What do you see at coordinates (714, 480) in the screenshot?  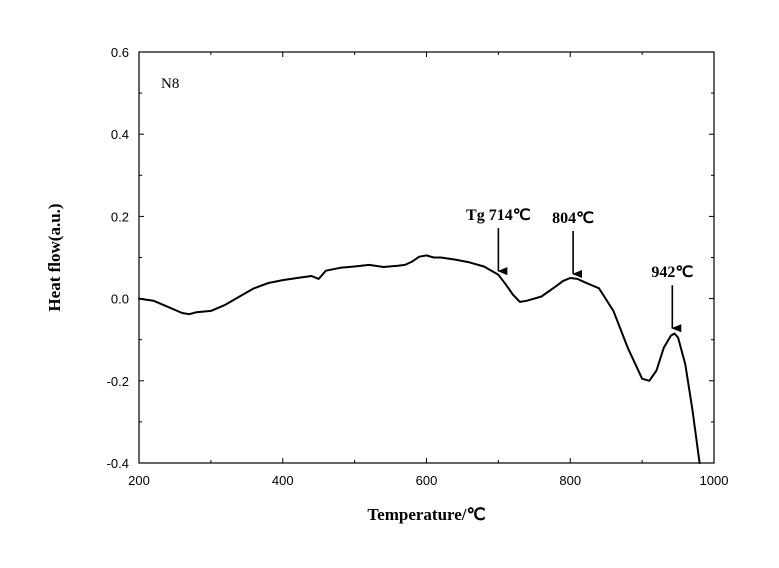 I see `x-tick-label: 1000` at bounding box center [714, 480].